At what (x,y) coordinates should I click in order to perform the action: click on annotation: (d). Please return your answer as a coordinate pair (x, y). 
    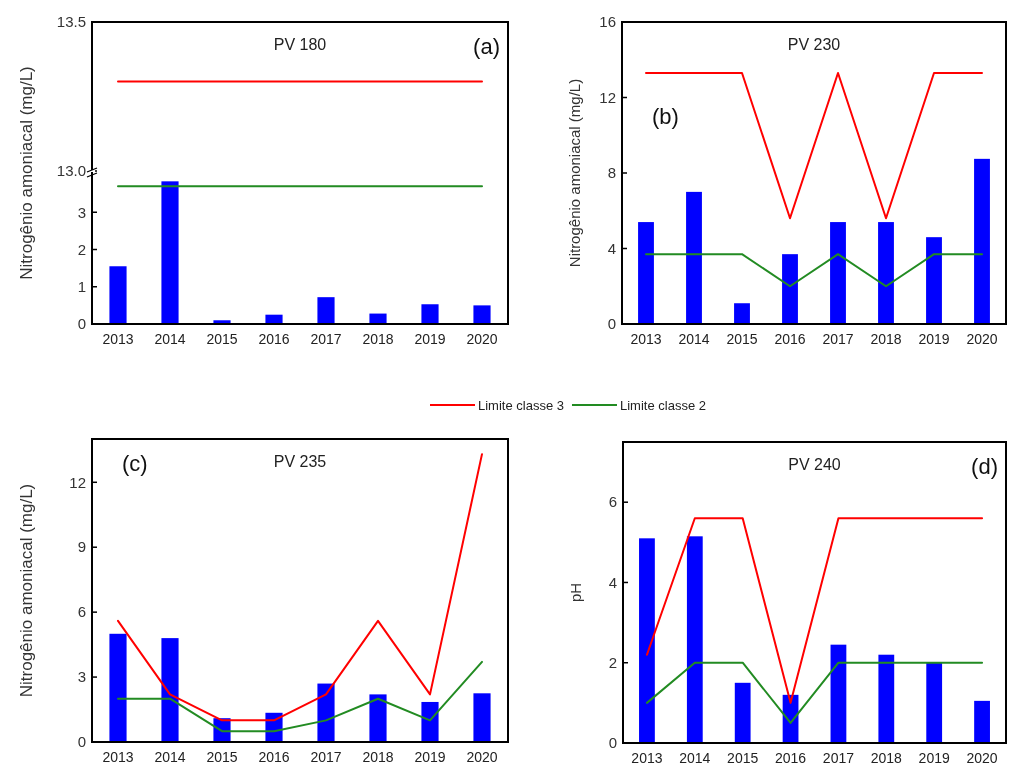
    Looking at the image, I should click on (984, 466).